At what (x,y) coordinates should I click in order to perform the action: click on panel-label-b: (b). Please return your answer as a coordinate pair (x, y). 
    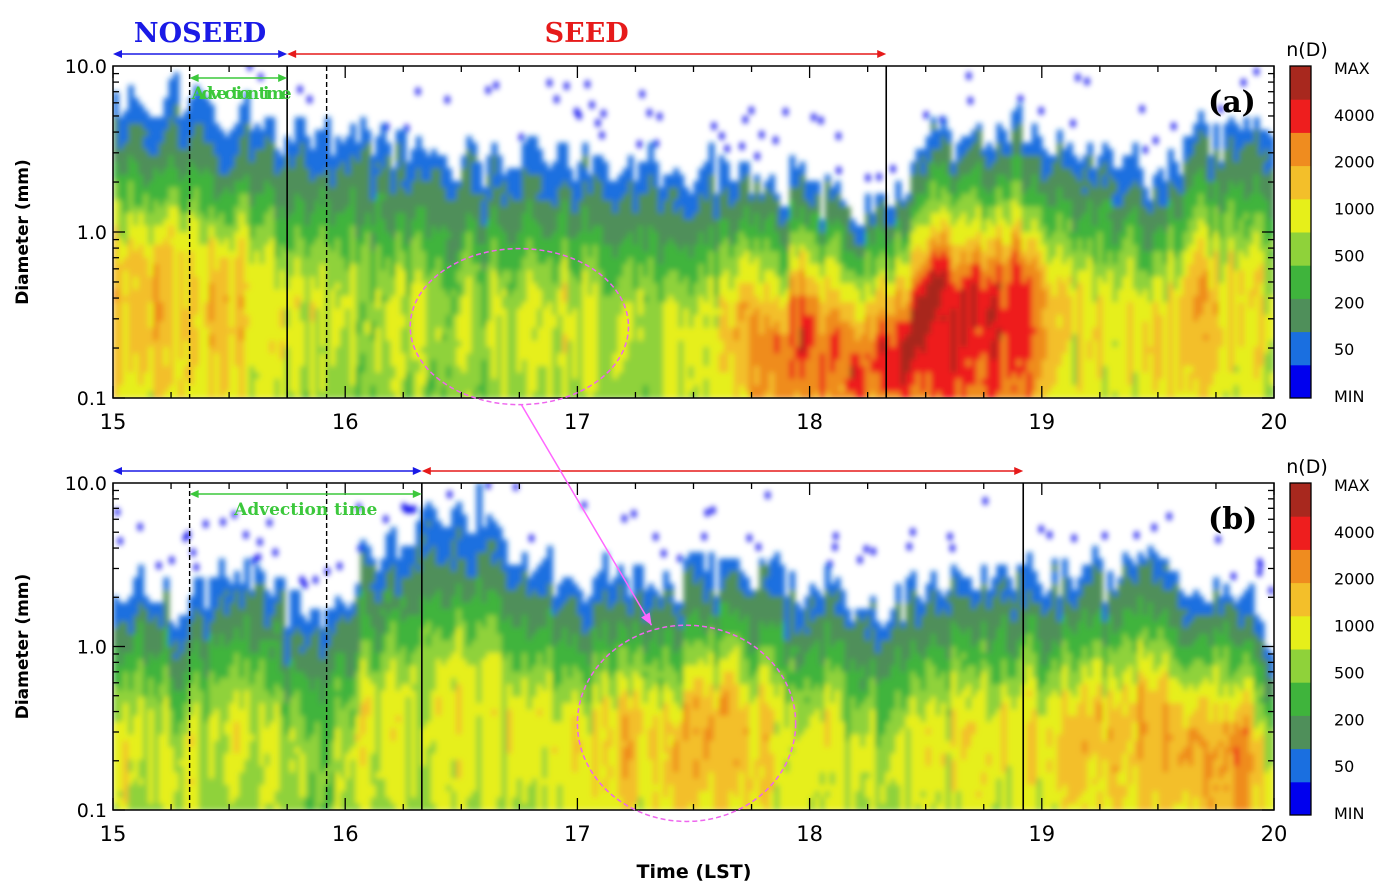
    Looking at the image, I should click on (1232, 519).